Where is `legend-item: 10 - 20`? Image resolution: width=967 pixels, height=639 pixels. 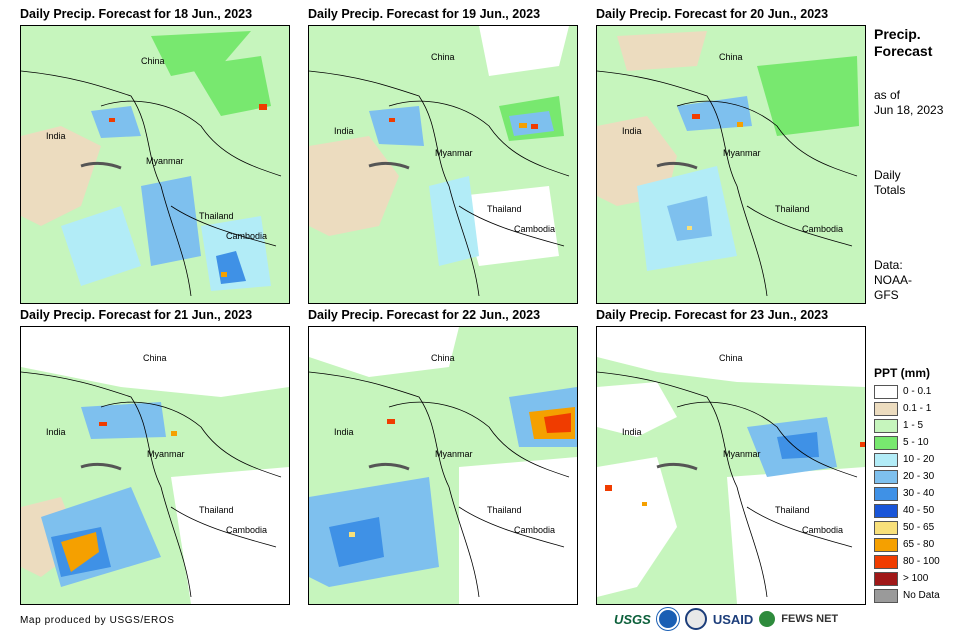
legend-item: 10 - 20 is located at coordinates (907, 459).